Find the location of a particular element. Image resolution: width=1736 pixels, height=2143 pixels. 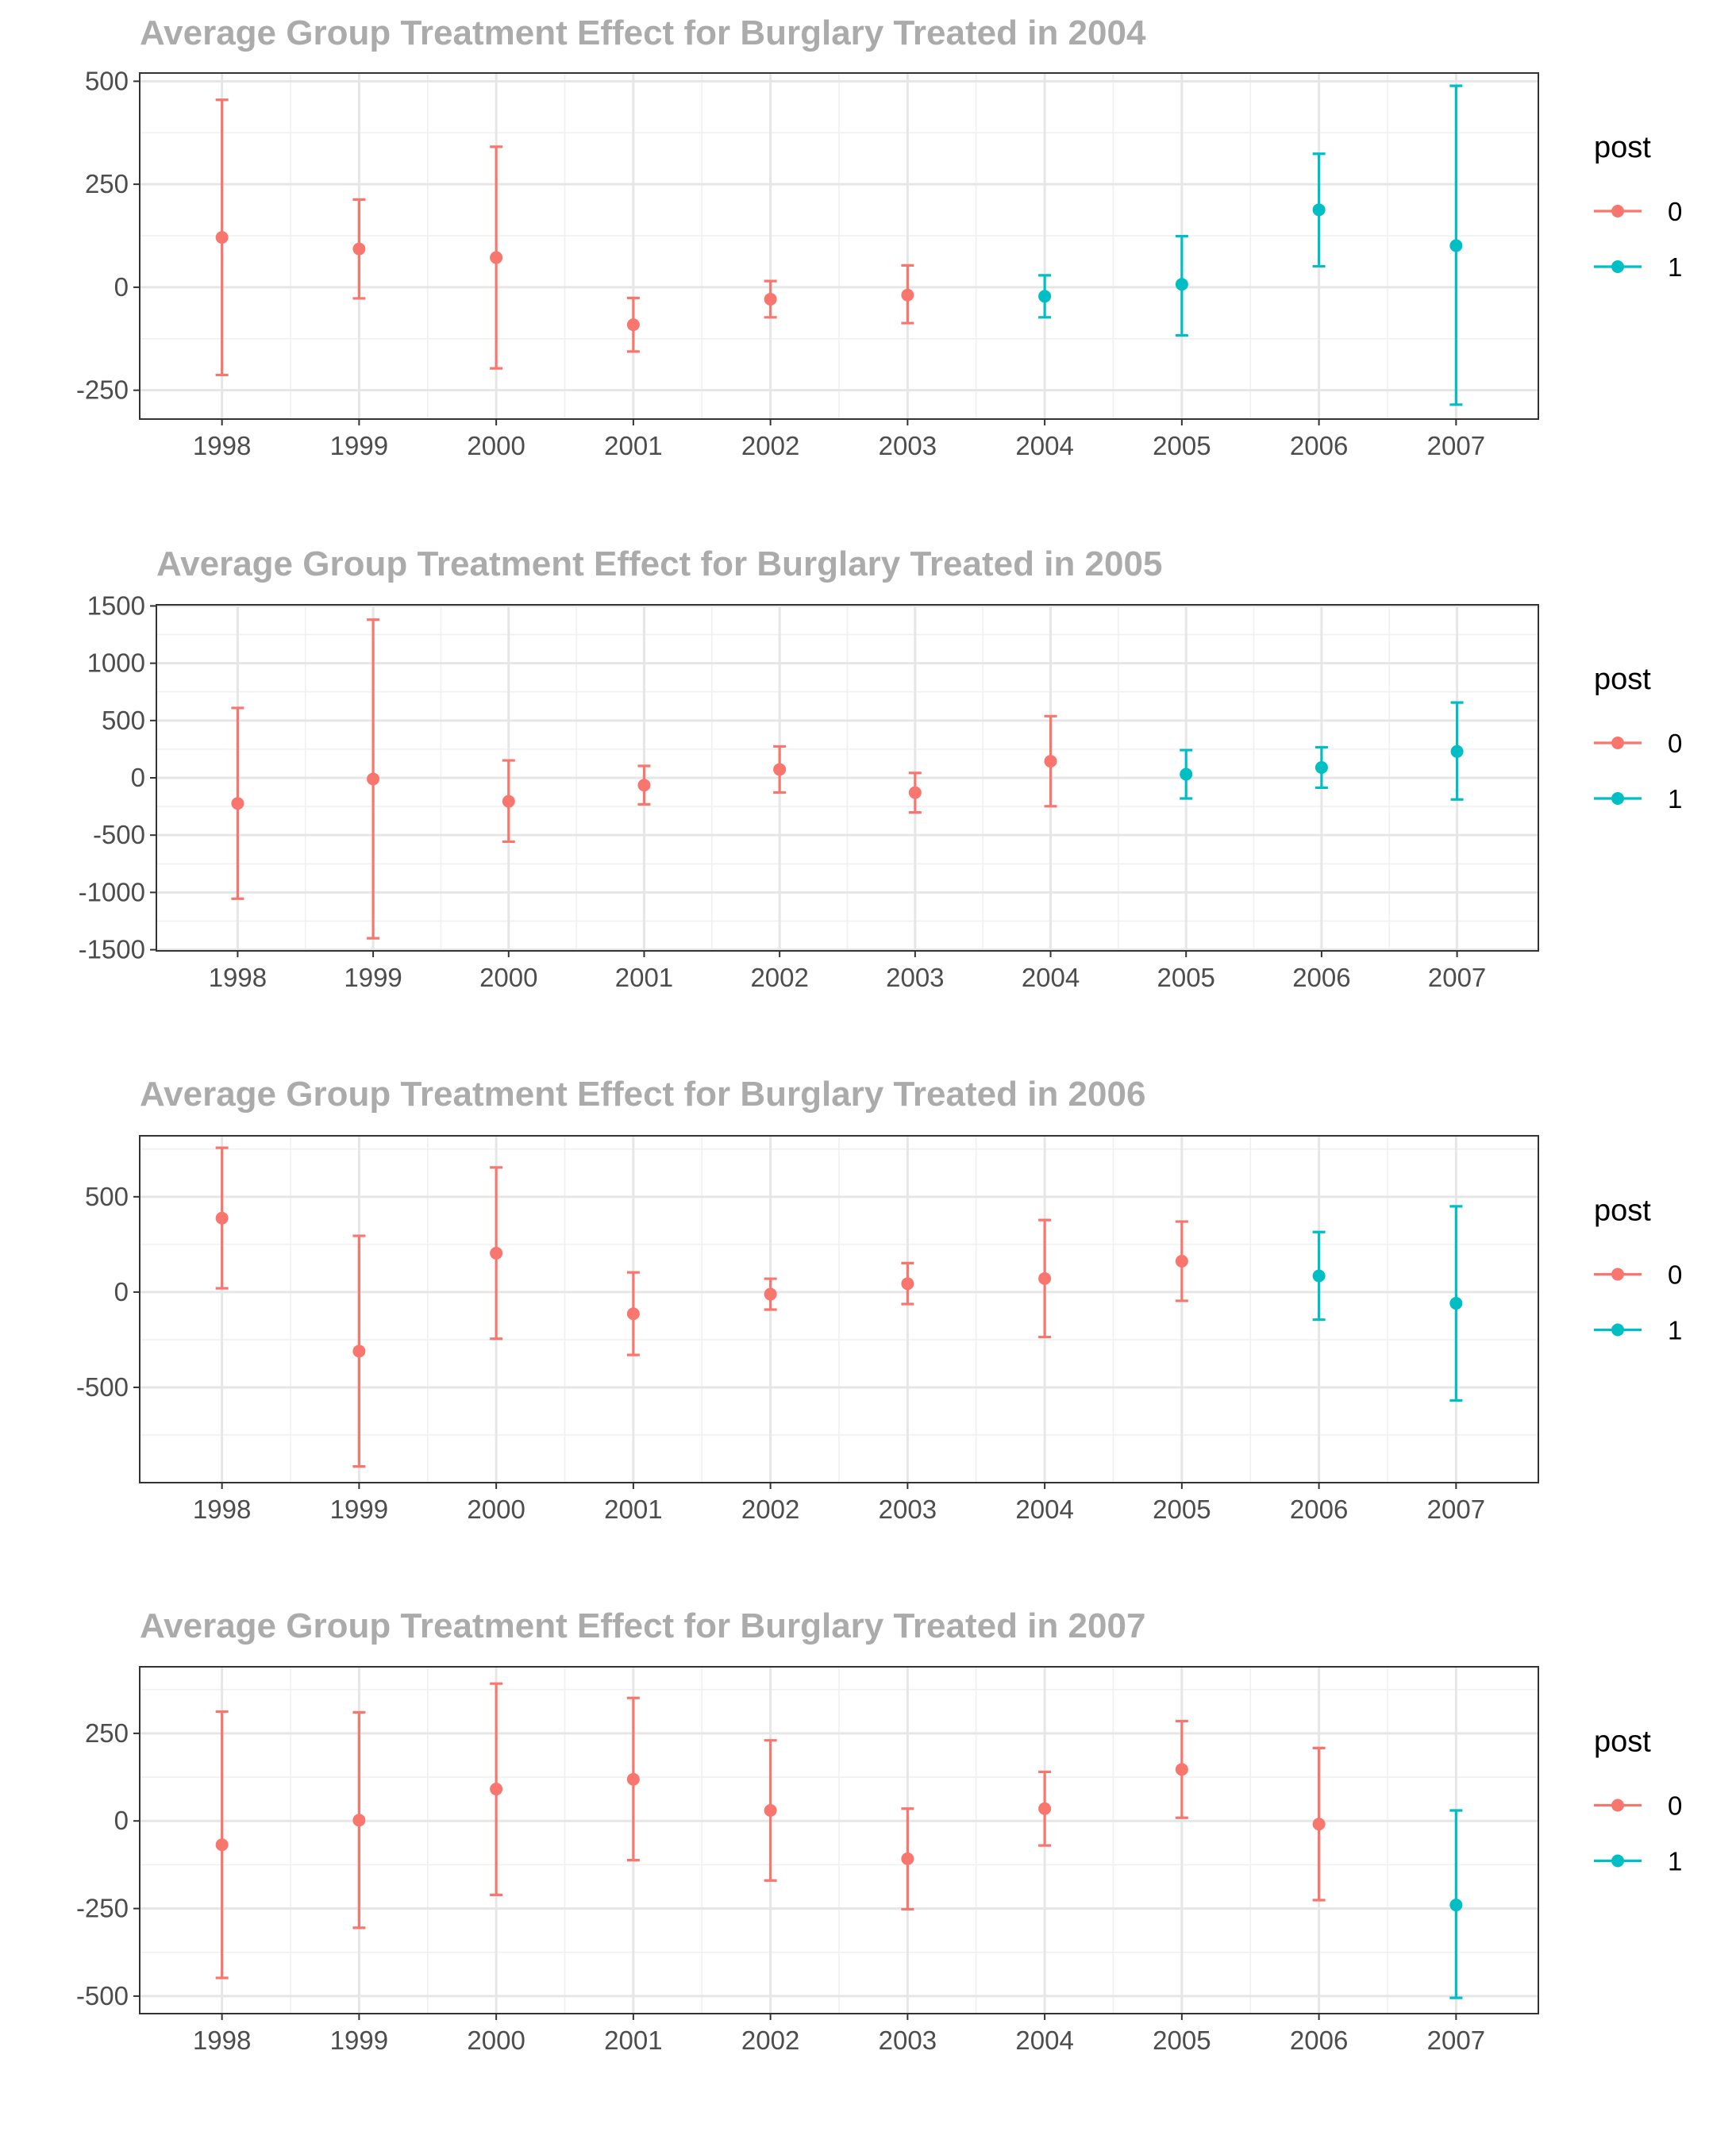

y-tick-label: 1000 is located at coordinates (116, 663).